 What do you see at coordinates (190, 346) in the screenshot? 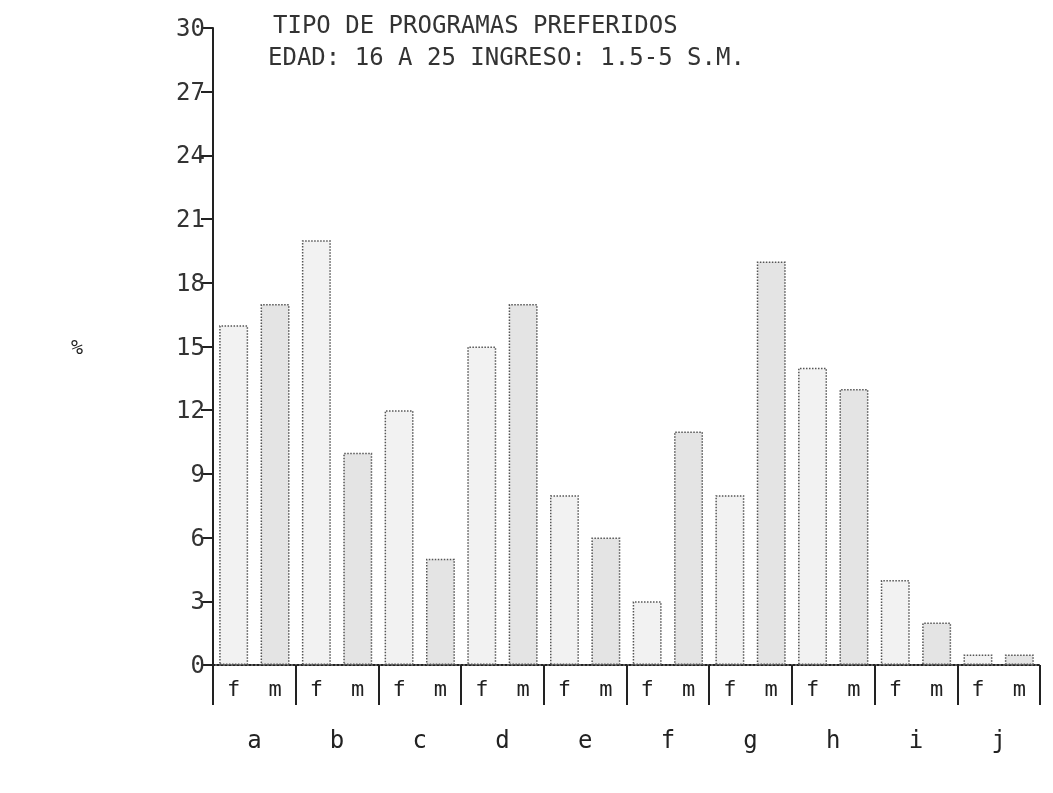
I see `y-tick-label: 15` at bounding box center [190, 346].